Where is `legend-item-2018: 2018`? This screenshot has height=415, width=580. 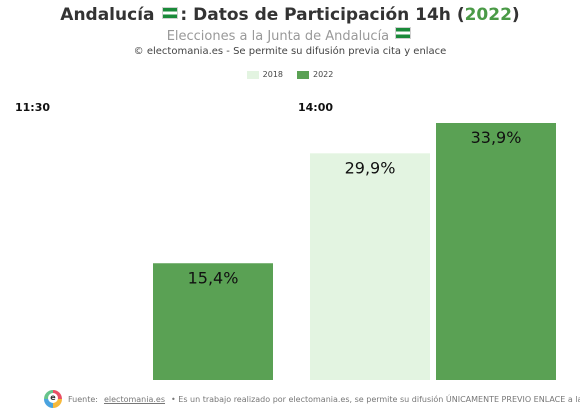 legend-item-2018: 2018 is located at coordinates (264, 74).